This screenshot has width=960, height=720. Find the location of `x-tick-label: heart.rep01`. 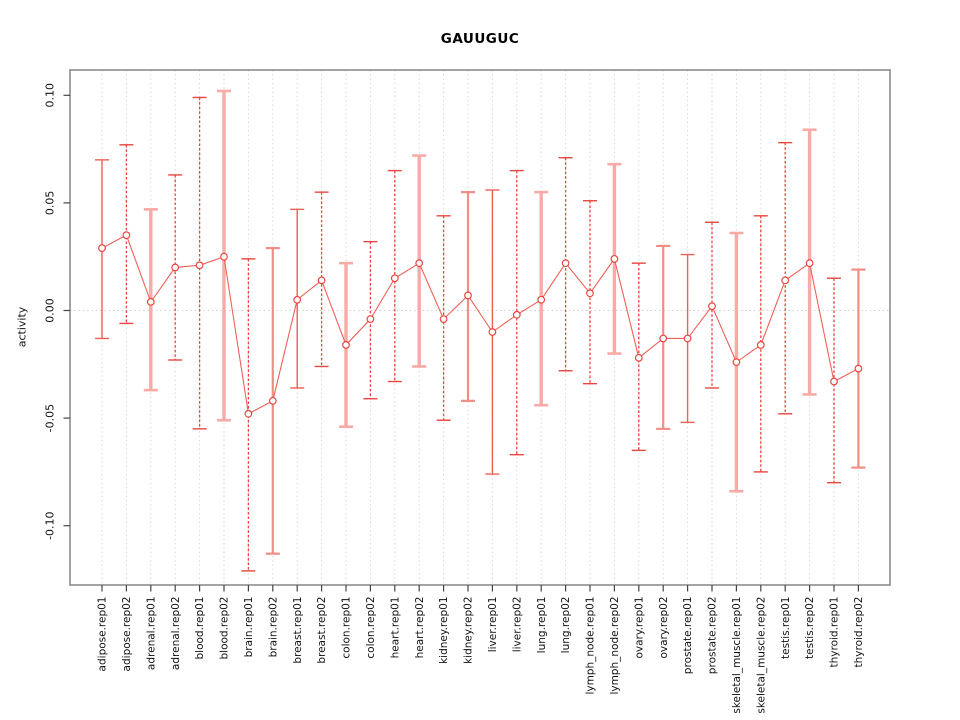

x-tick-label: heart.rep01 is located at coordinates (395, 628).